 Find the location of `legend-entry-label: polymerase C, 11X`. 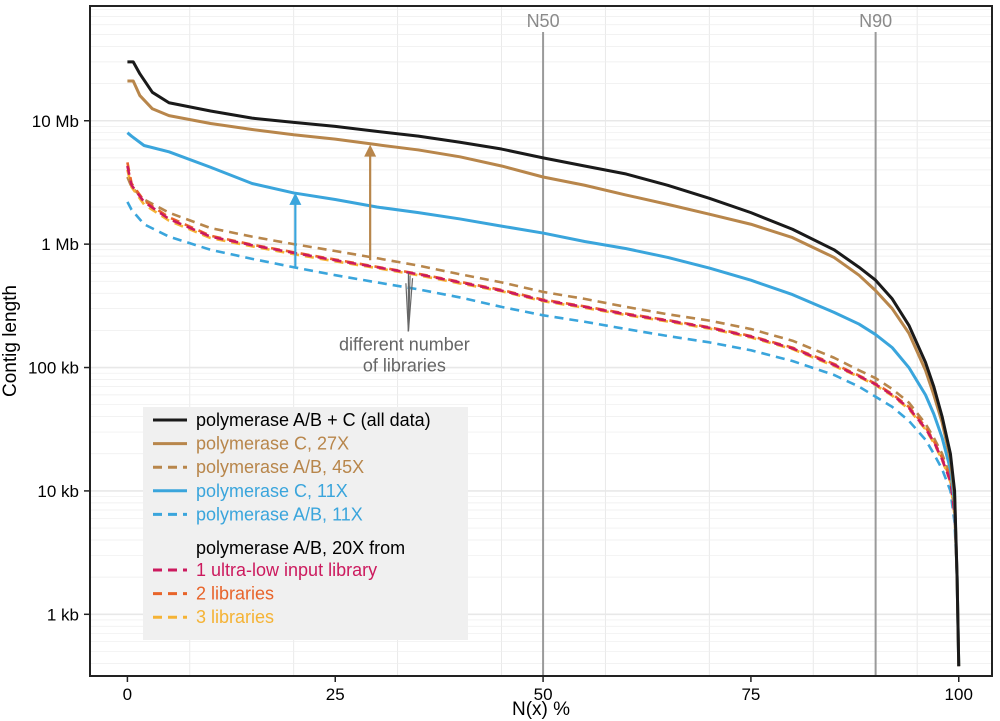

legend-entry-label: polymerase C, 11X is located at coordinates (272, 491).